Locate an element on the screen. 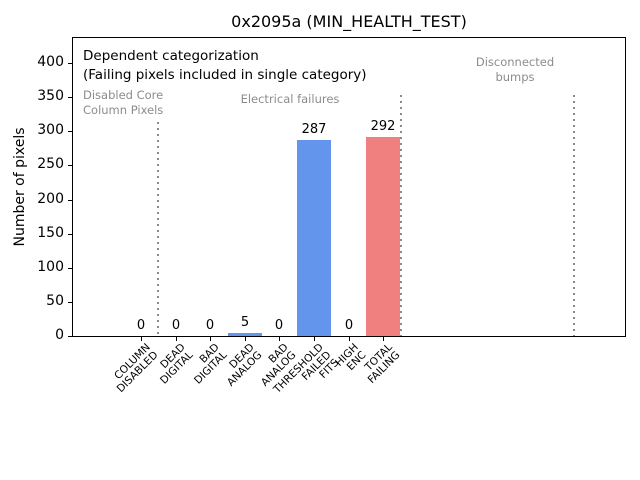  region-label-disabled-core-line1: Disabled Core is located at coordinates (123, 95).